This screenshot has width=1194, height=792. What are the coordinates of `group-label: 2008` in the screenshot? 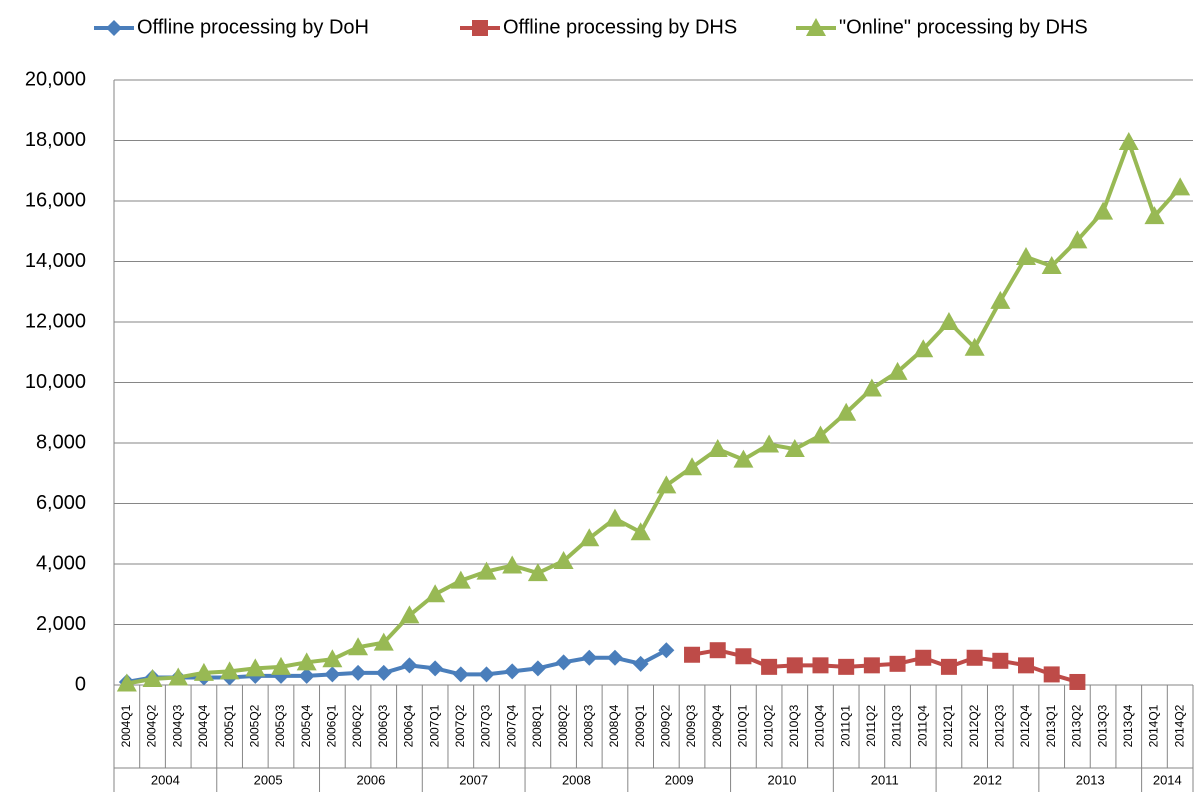 It's located at (576, 779).